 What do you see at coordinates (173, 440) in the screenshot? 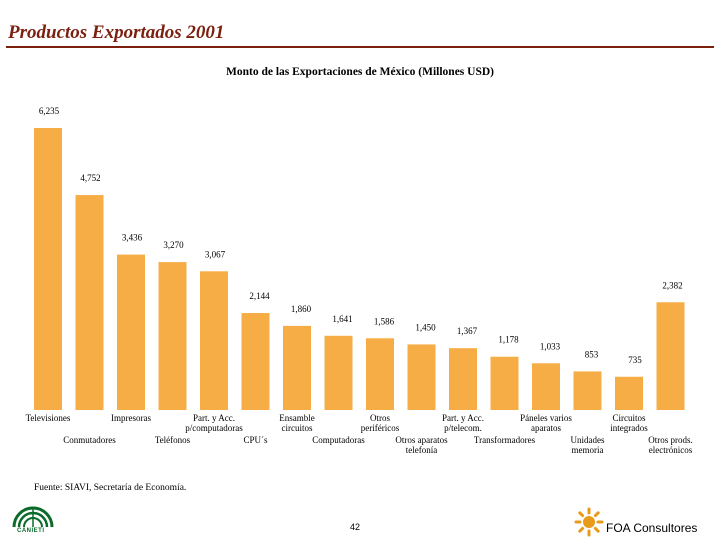
I see `category-label-4: Teléfonos` at bounding box center [173, 440].